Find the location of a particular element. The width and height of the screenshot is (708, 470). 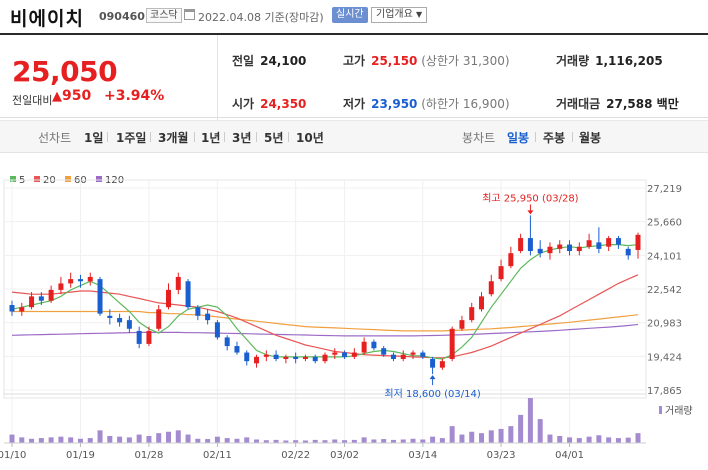

chart-tabs: 선차트 1일 1주일 3개월 1년 3년 5년 10년 봉차트 일봉 주봉 월봉 is located at coordinates (354, 136).